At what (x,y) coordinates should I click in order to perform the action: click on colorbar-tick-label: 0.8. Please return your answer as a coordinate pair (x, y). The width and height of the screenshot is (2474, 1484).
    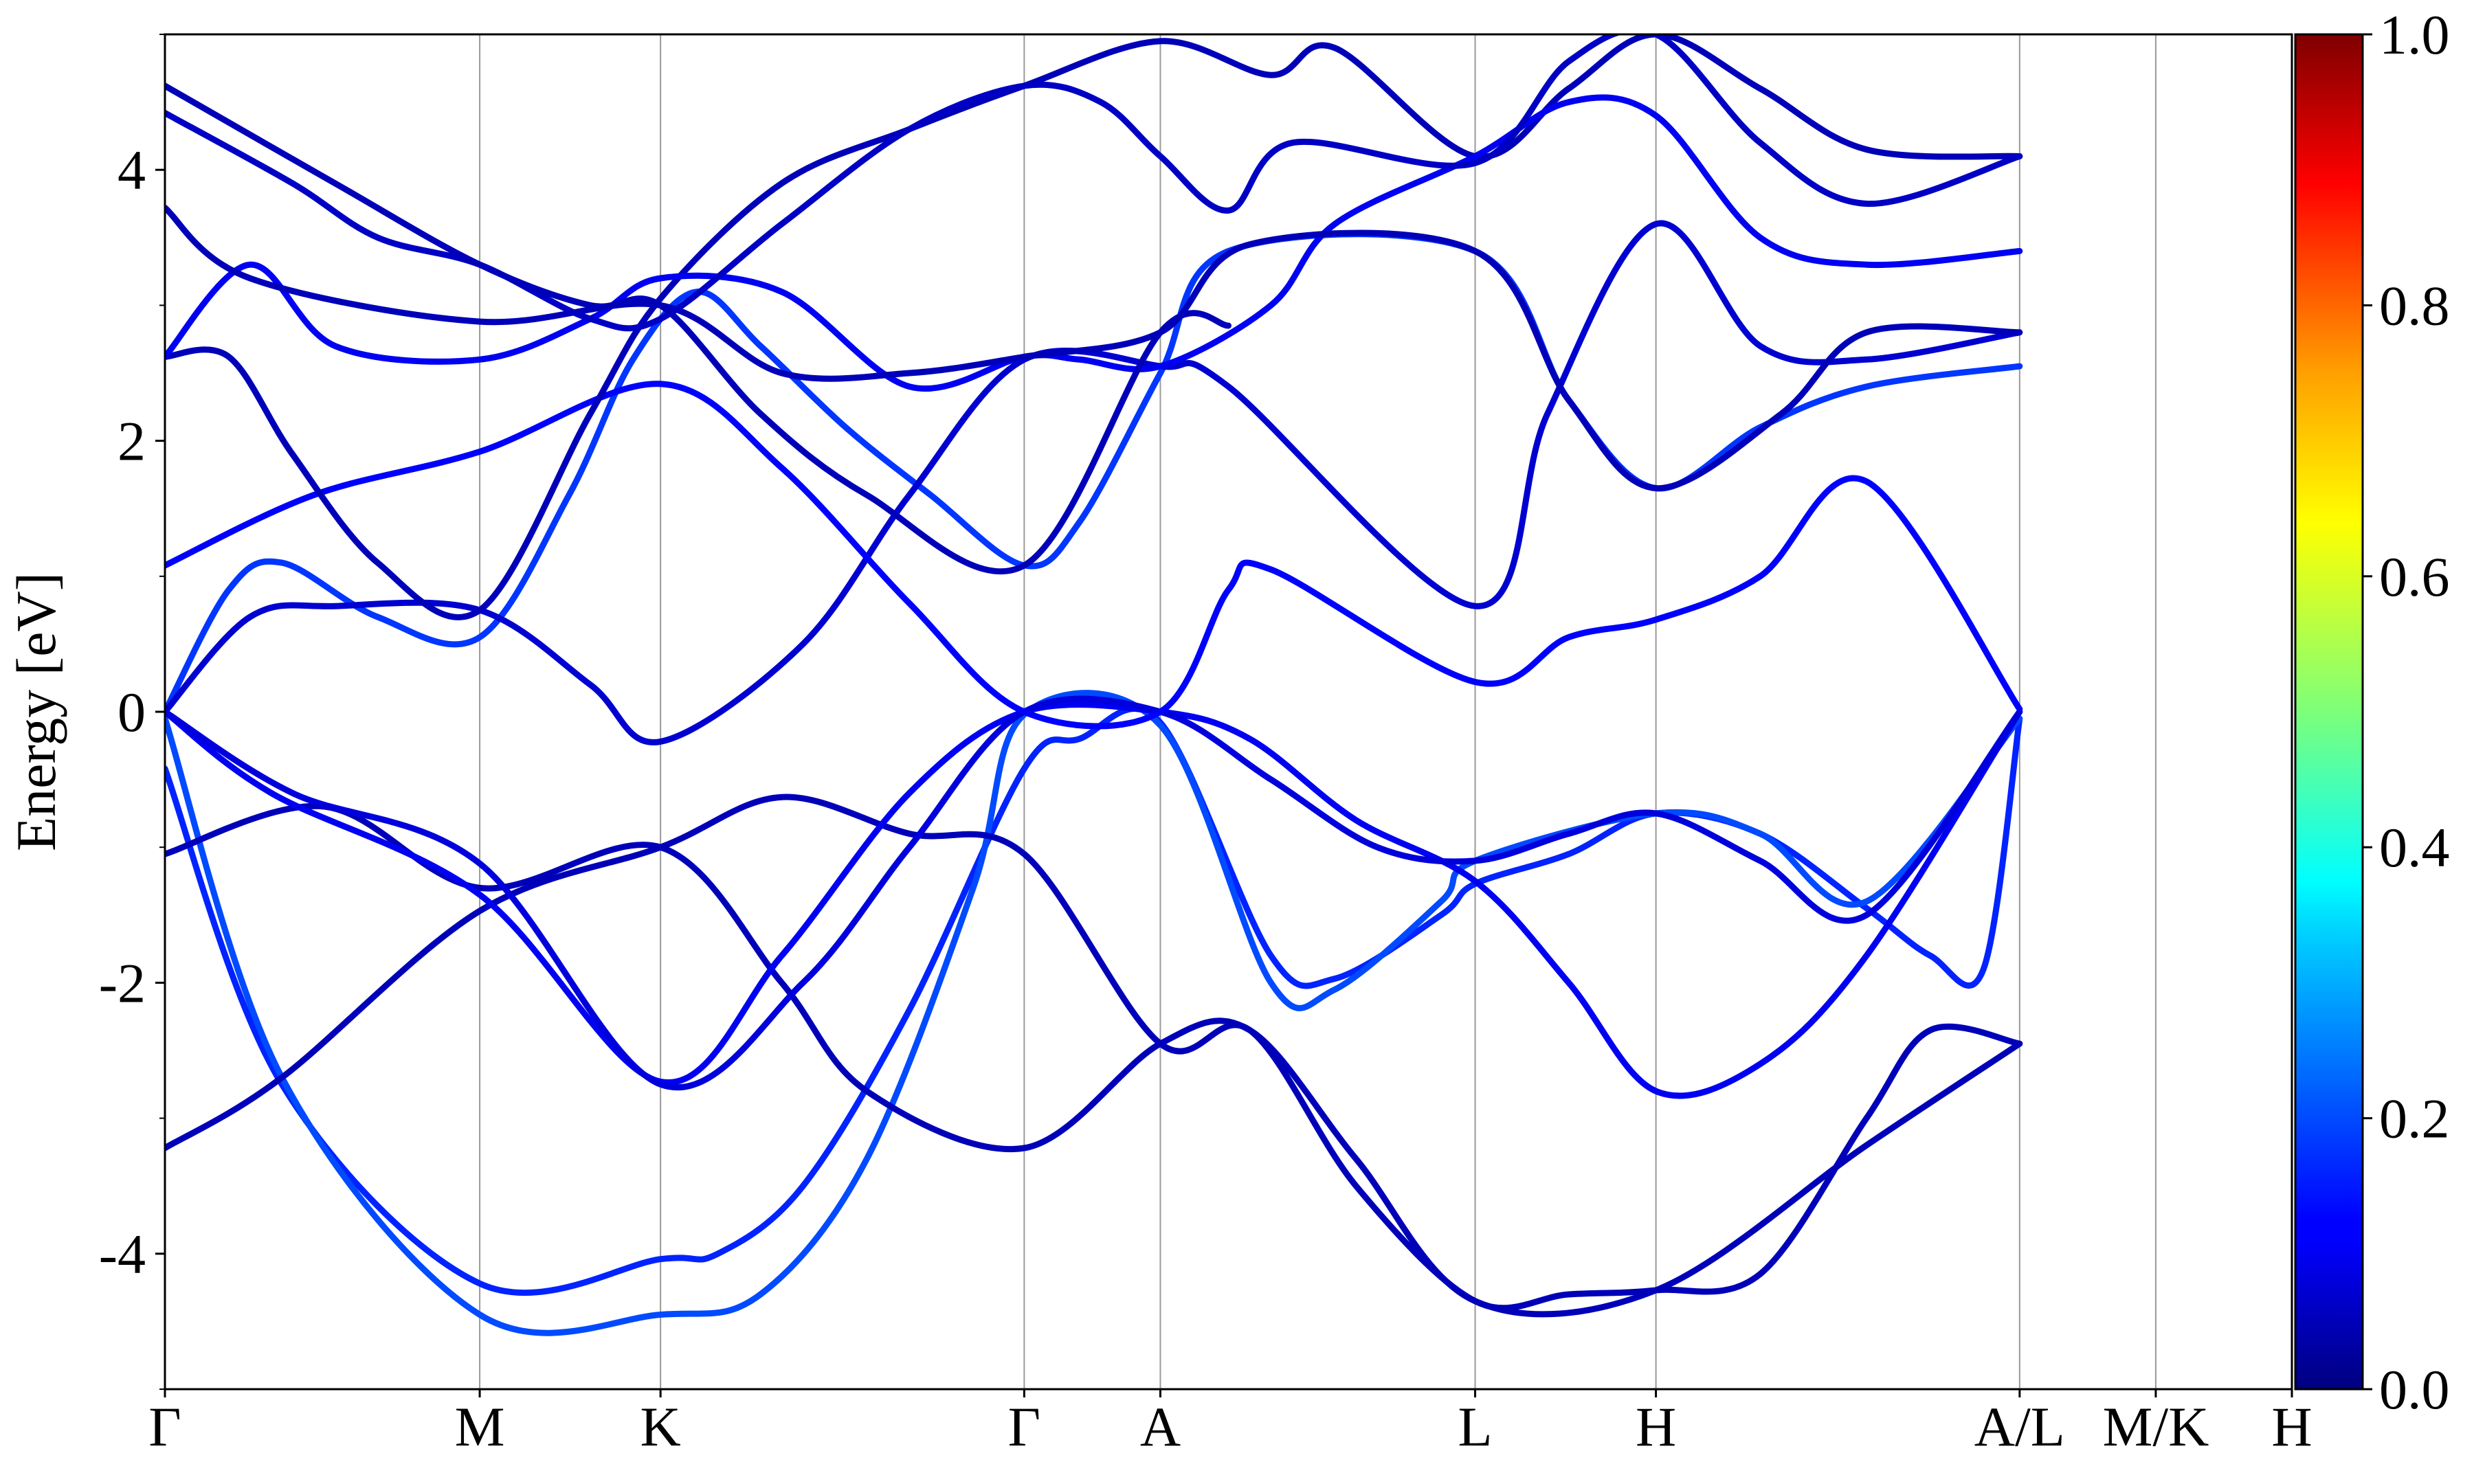
    Looking at the image, I should click on (2414, 305).